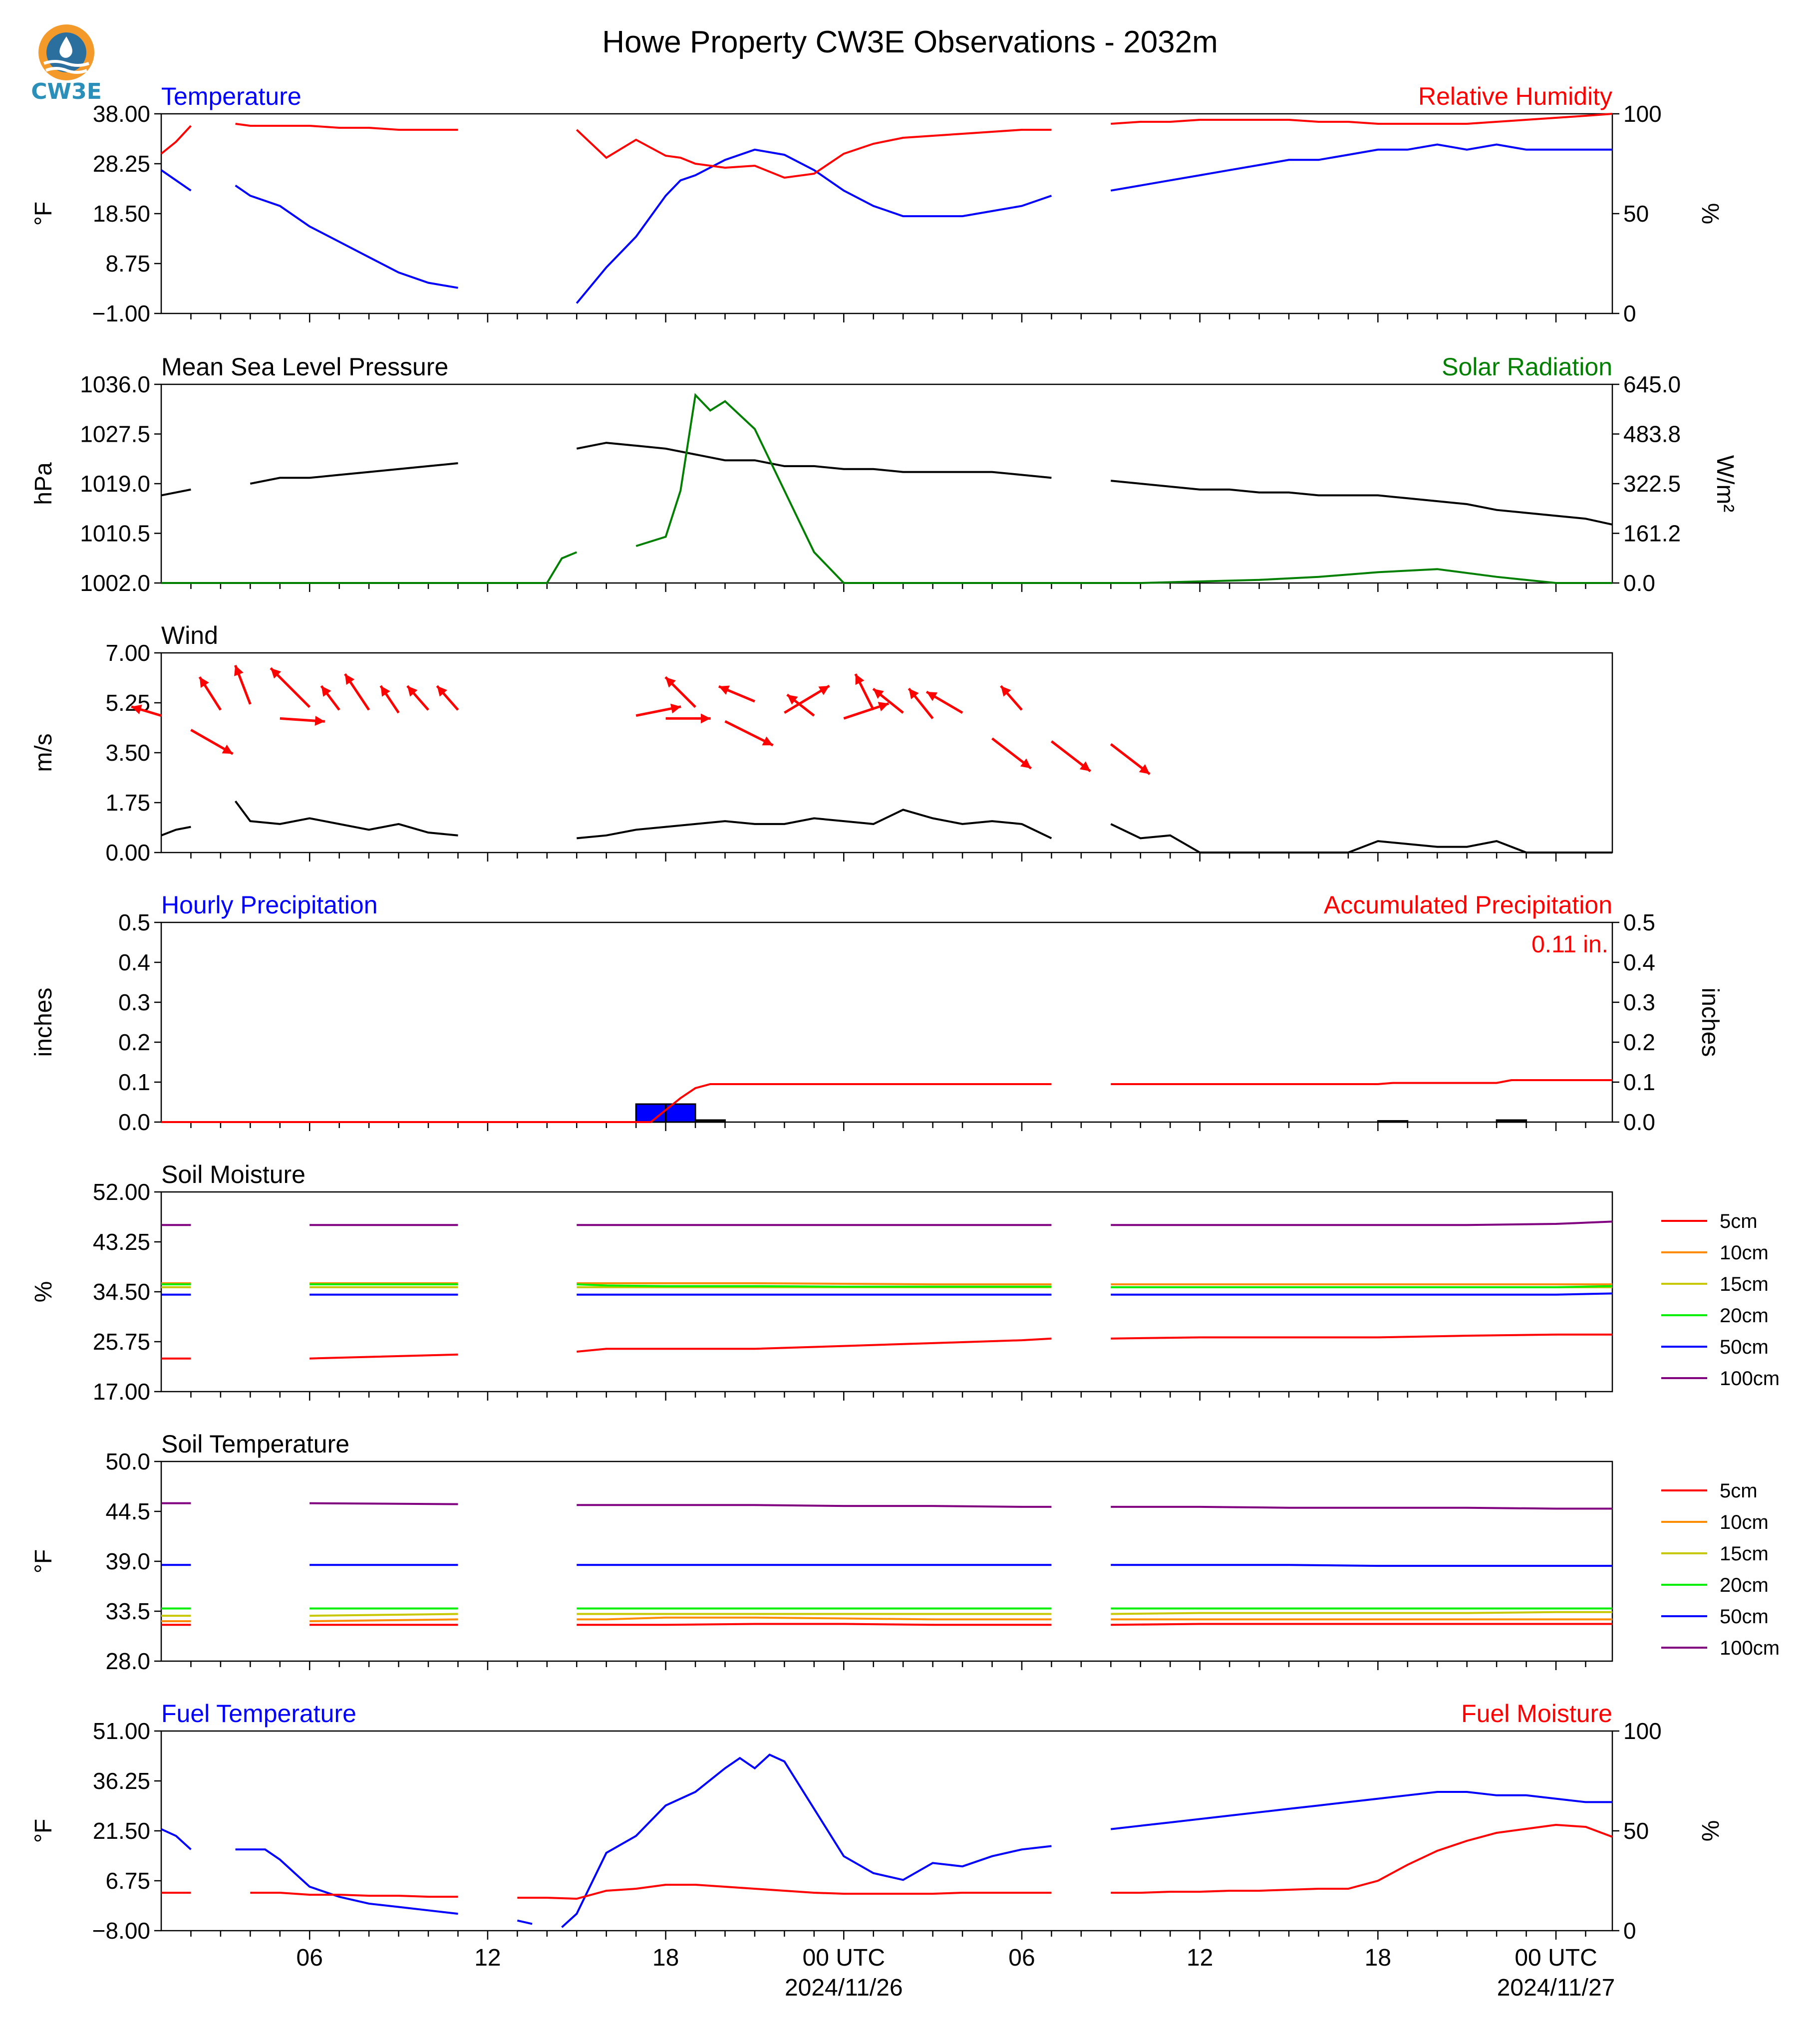  What do you see at coordinates (1536, 1714) in the screenshot?
I see `panel-title-right: Fuel Moisture` at bounding box center [1536, 1714].